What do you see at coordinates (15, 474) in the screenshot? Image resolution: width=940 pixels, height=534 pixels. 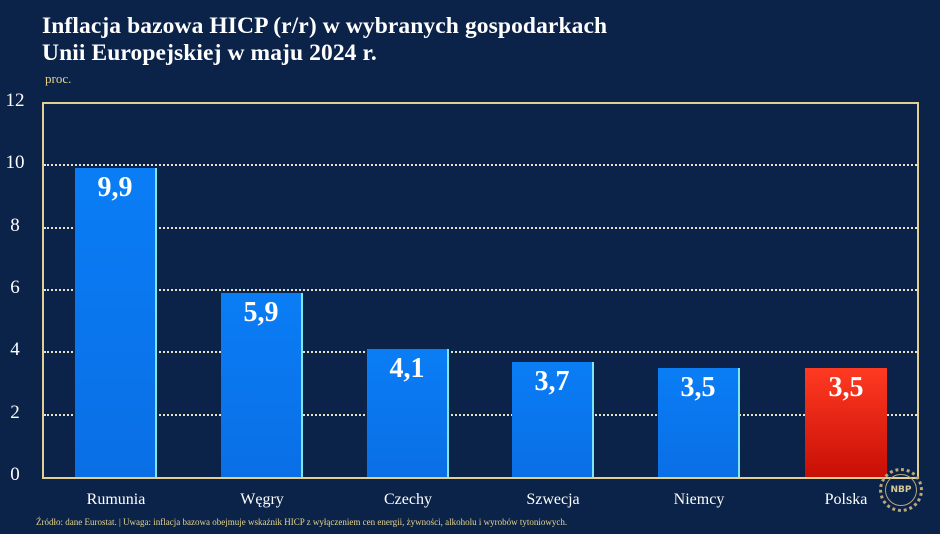 I see `y-tick-label: 0` at bounding box center [15, 474].